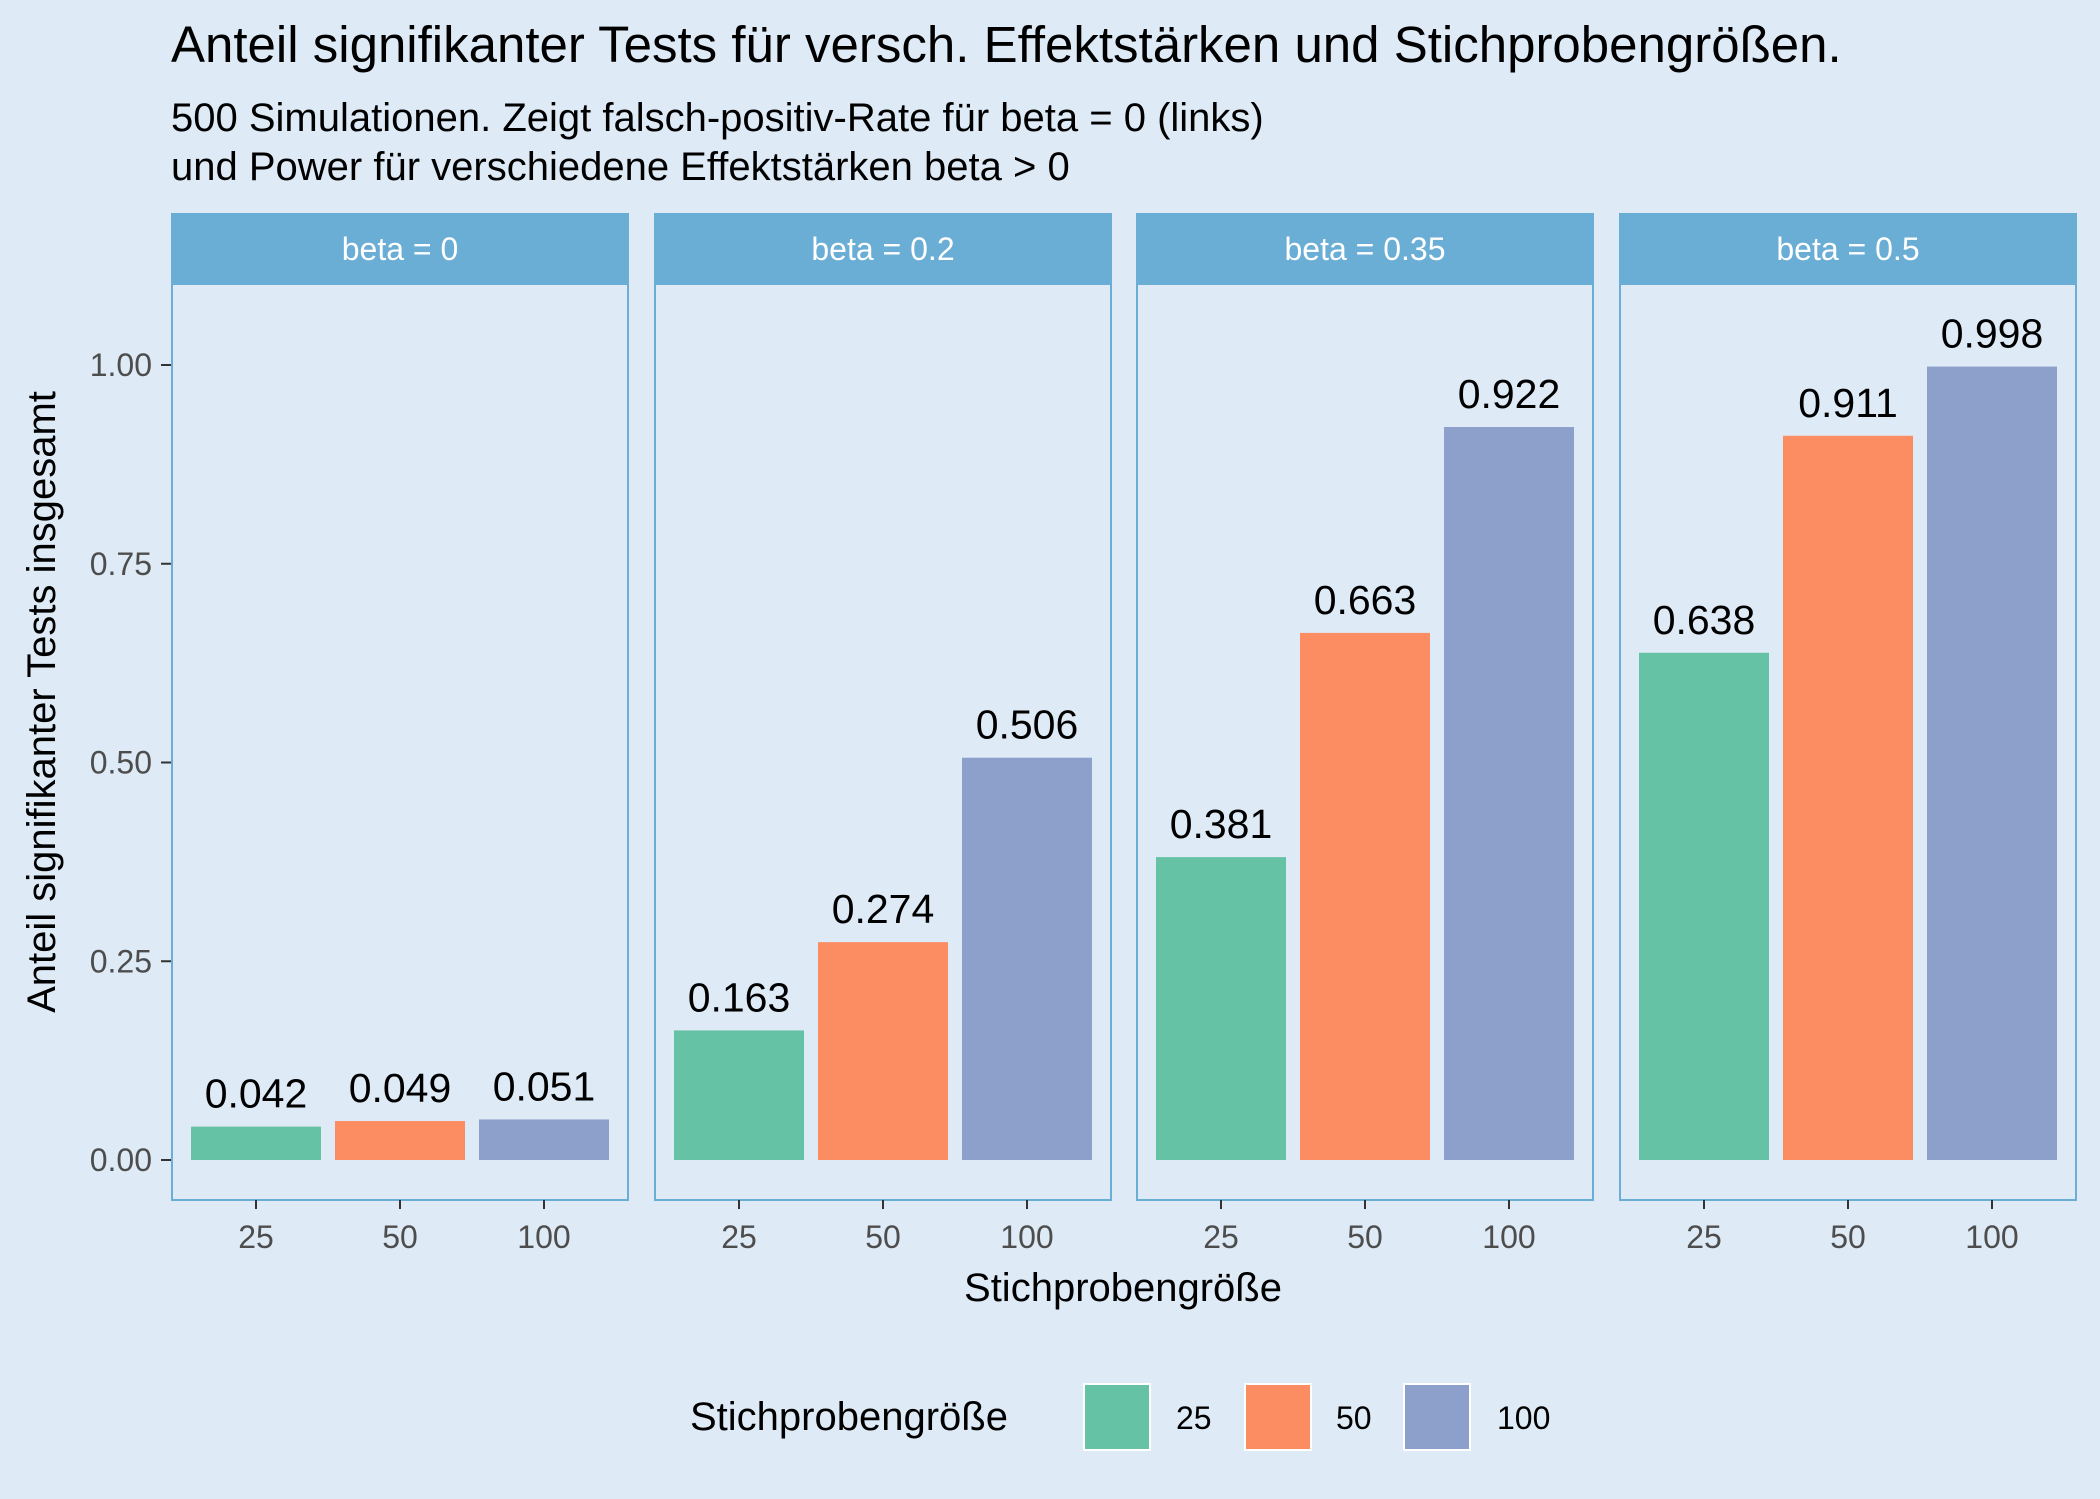 Image resolution: width=2100 pixels, height=1499 pixels. I want to click on bar-value-label: 0.911, so click(1848, 403).